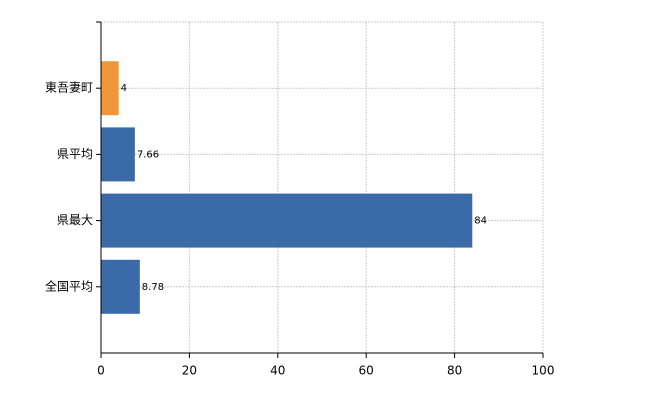 This screenshot has width=650, height=400. What do you see at coordinates (543, 371) in the screenshot?
I see `x-tick-label: 100` at bounding box center [543, 371].